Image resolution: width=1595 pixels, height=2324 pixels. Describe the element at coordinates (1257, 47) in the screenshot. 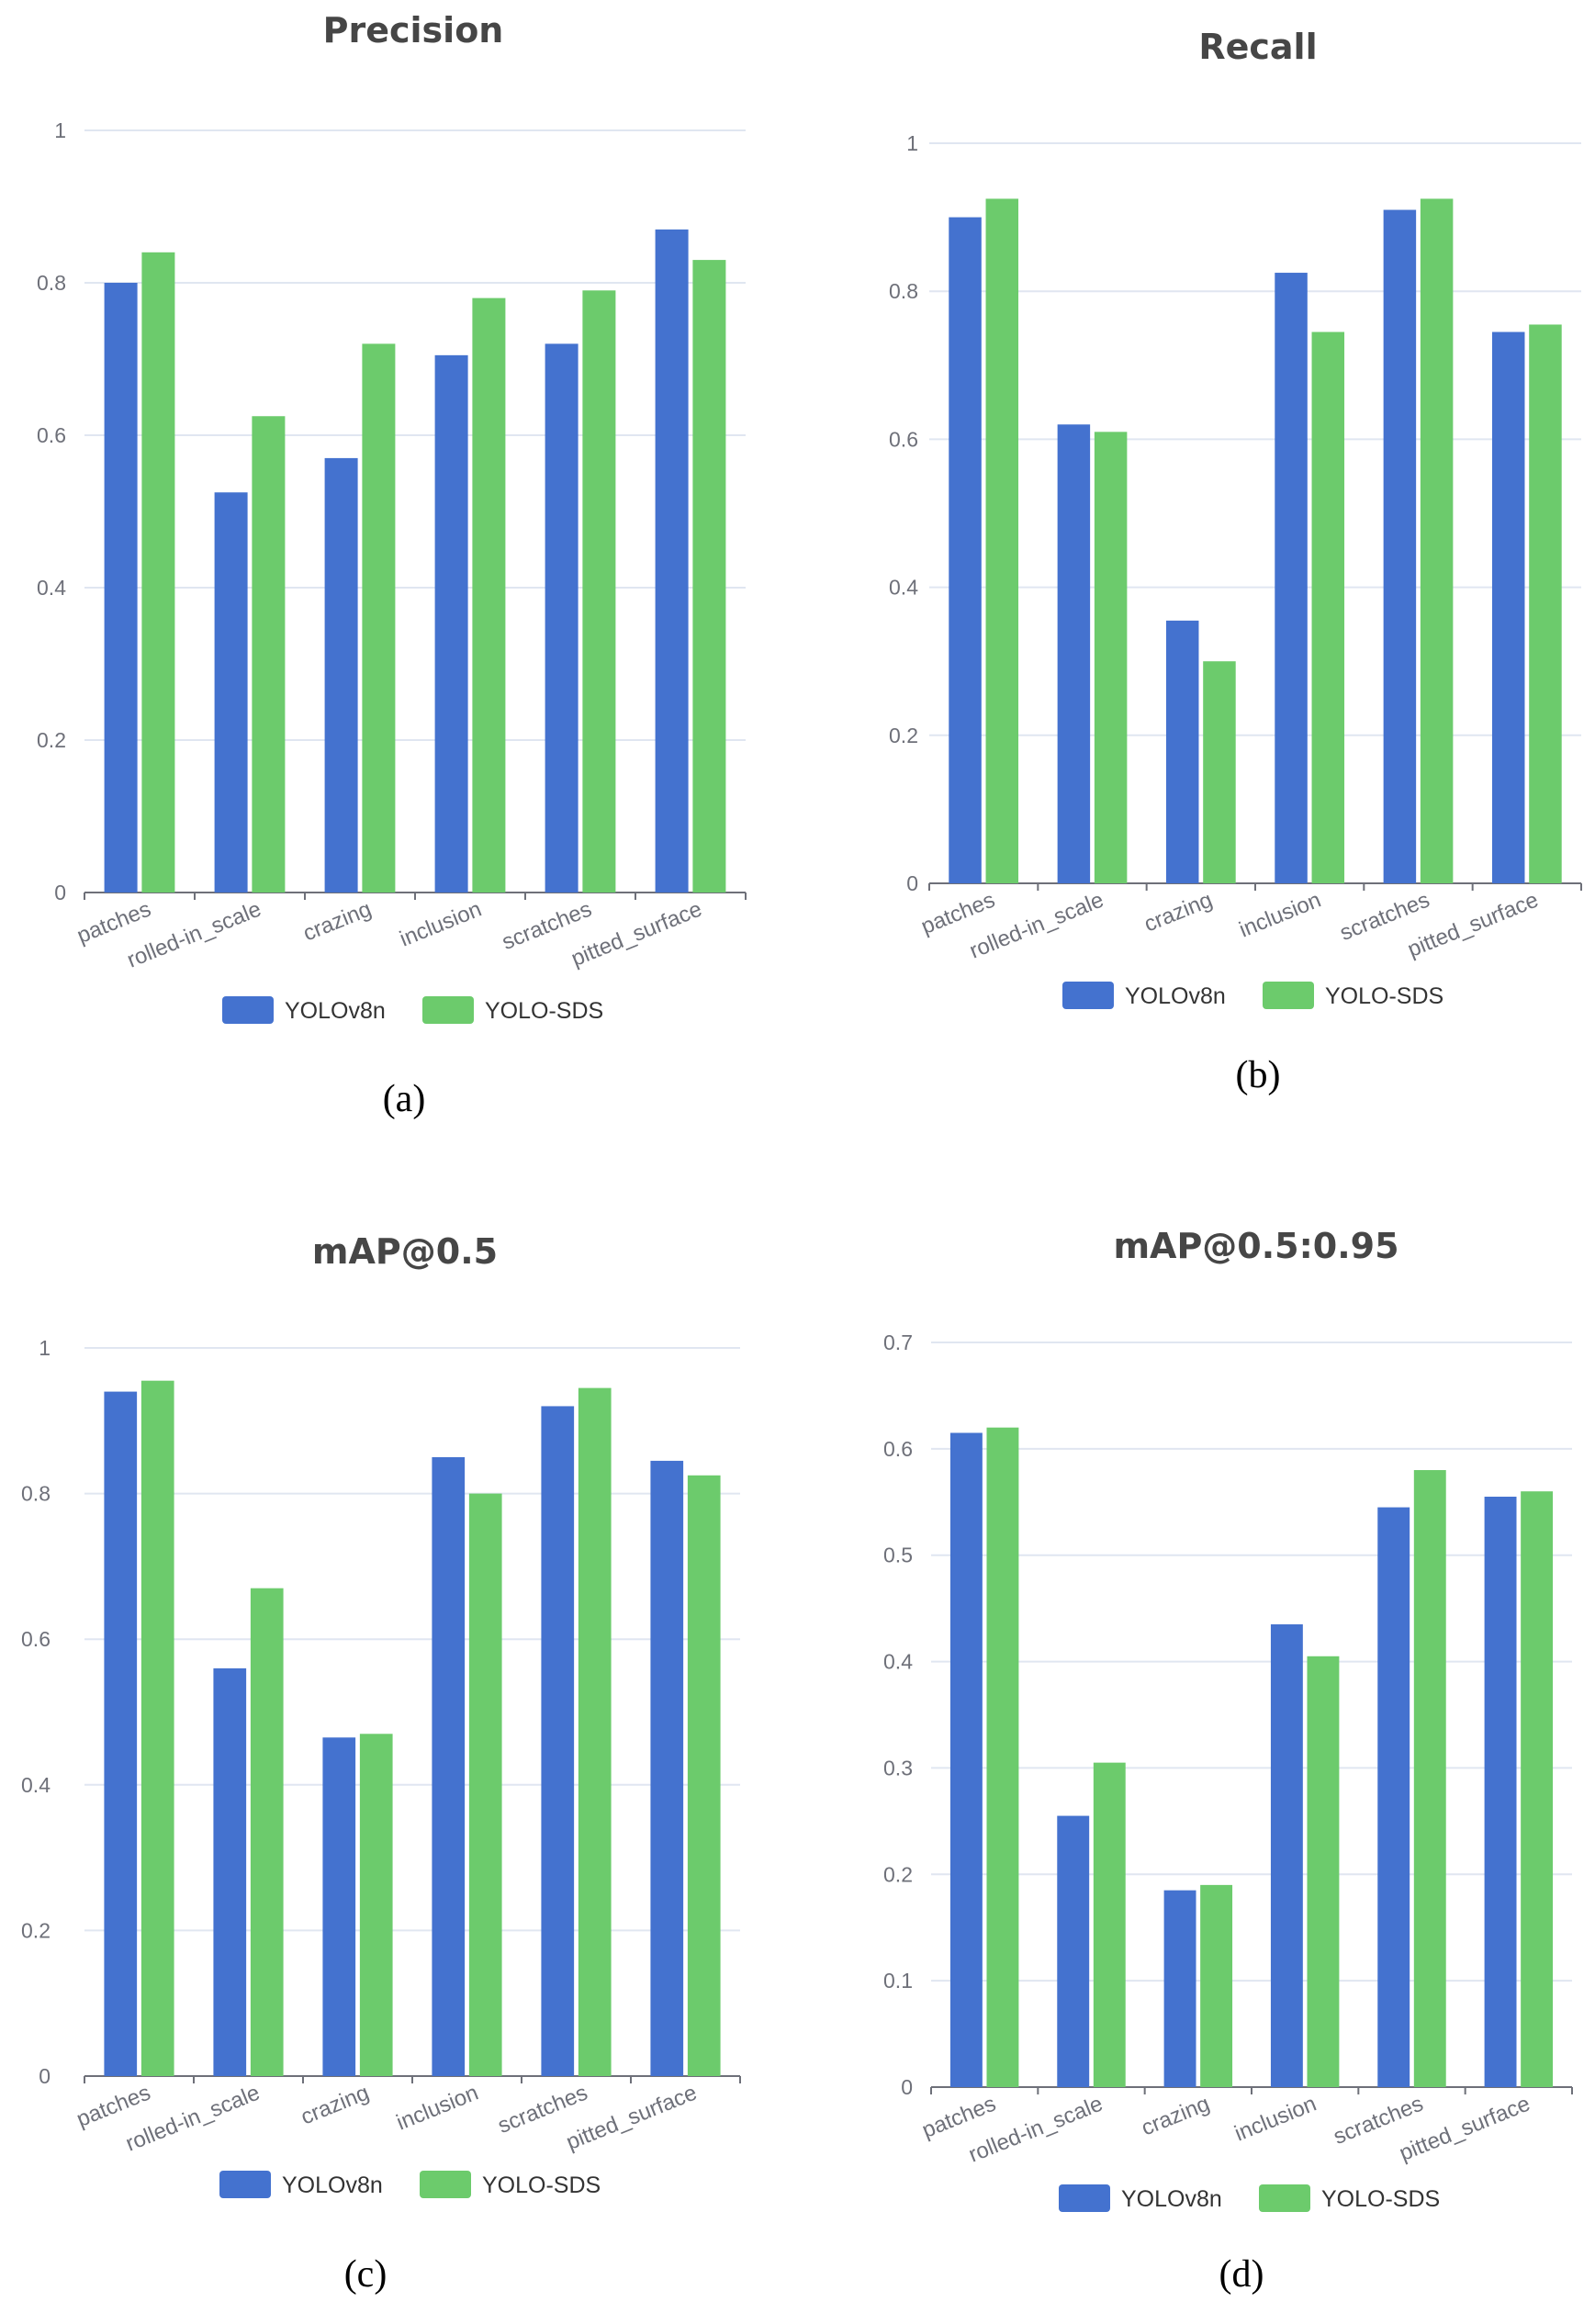

I see `chart-title: Recall` at that location.